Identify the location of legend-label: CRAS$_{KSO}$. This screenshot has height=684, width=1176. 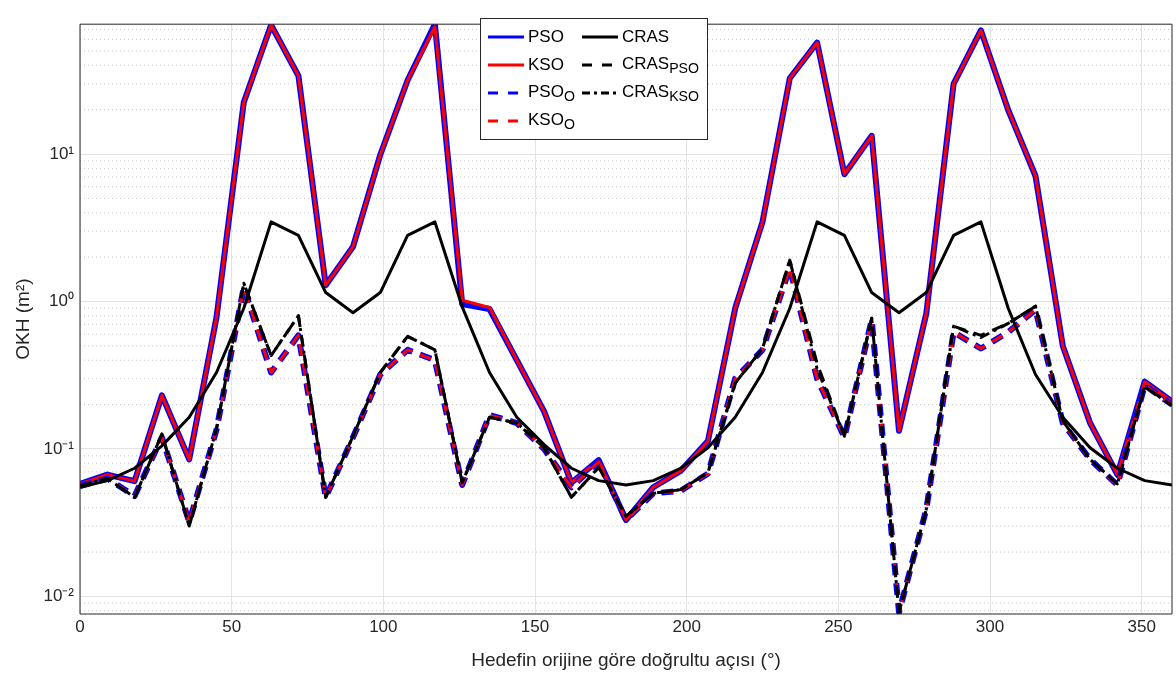
(660, 93).